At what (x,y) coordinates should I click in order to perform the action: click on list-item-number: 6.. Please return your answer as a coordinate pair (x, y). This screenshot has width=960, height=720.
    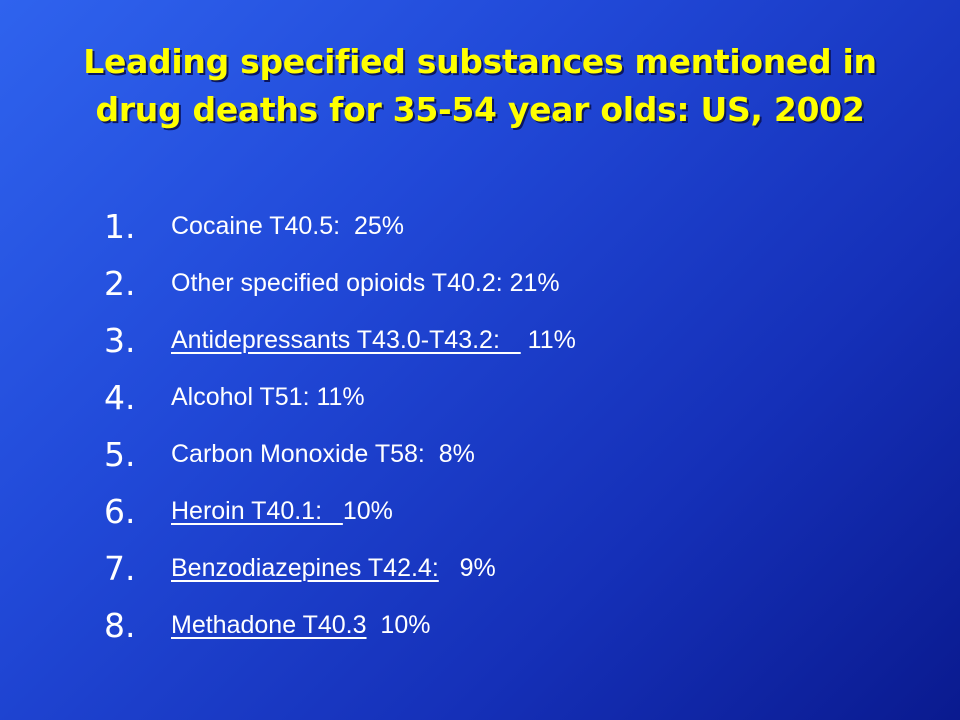
    Looking at the image, I should click on (120, 511).